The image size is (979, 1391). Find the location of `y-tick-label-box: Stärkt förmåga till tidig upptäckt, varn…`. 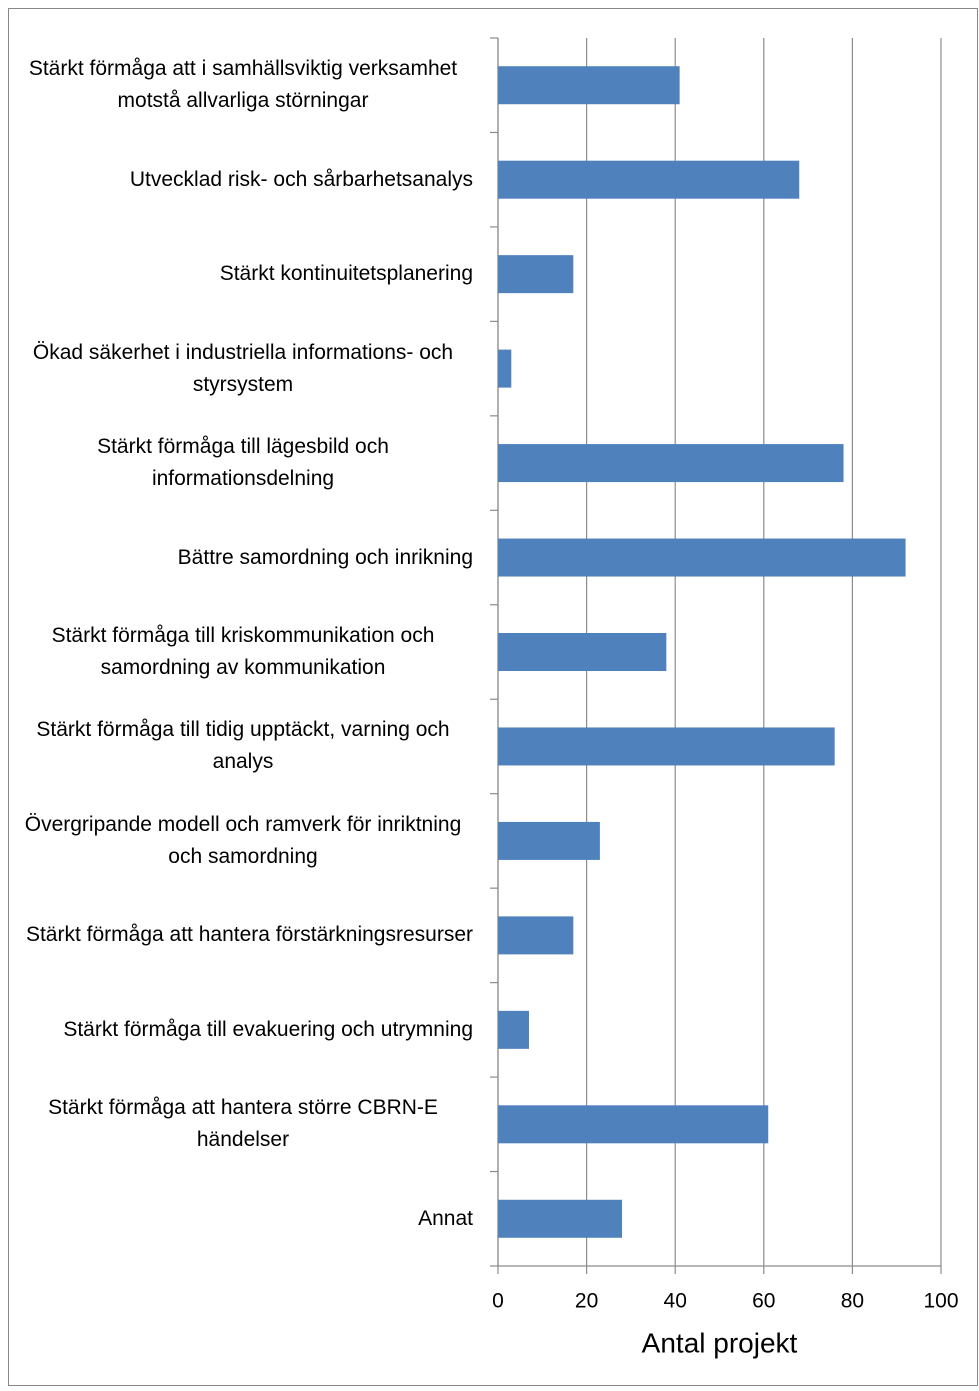

y-tick-label-box: Stärkt förmåga till tidig upptäckt, varn… is located at coordinates (243, 746).